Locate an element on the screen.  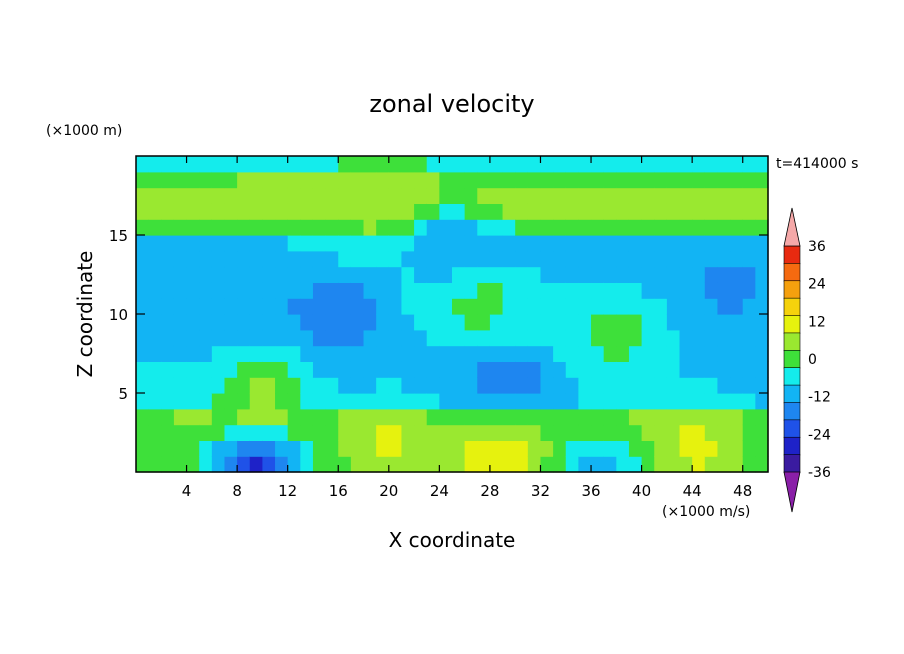
y-axis-label: Z coordinate is located at coordinates (85, 314).